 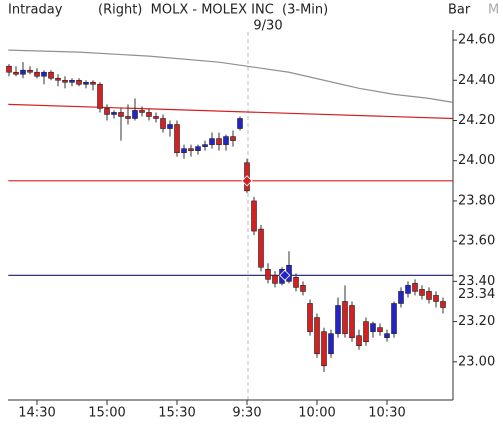 What do you see at coordinates (459, 10) in the screenshot?
I see `style-label: Bar` at bounding box center [459, 10].